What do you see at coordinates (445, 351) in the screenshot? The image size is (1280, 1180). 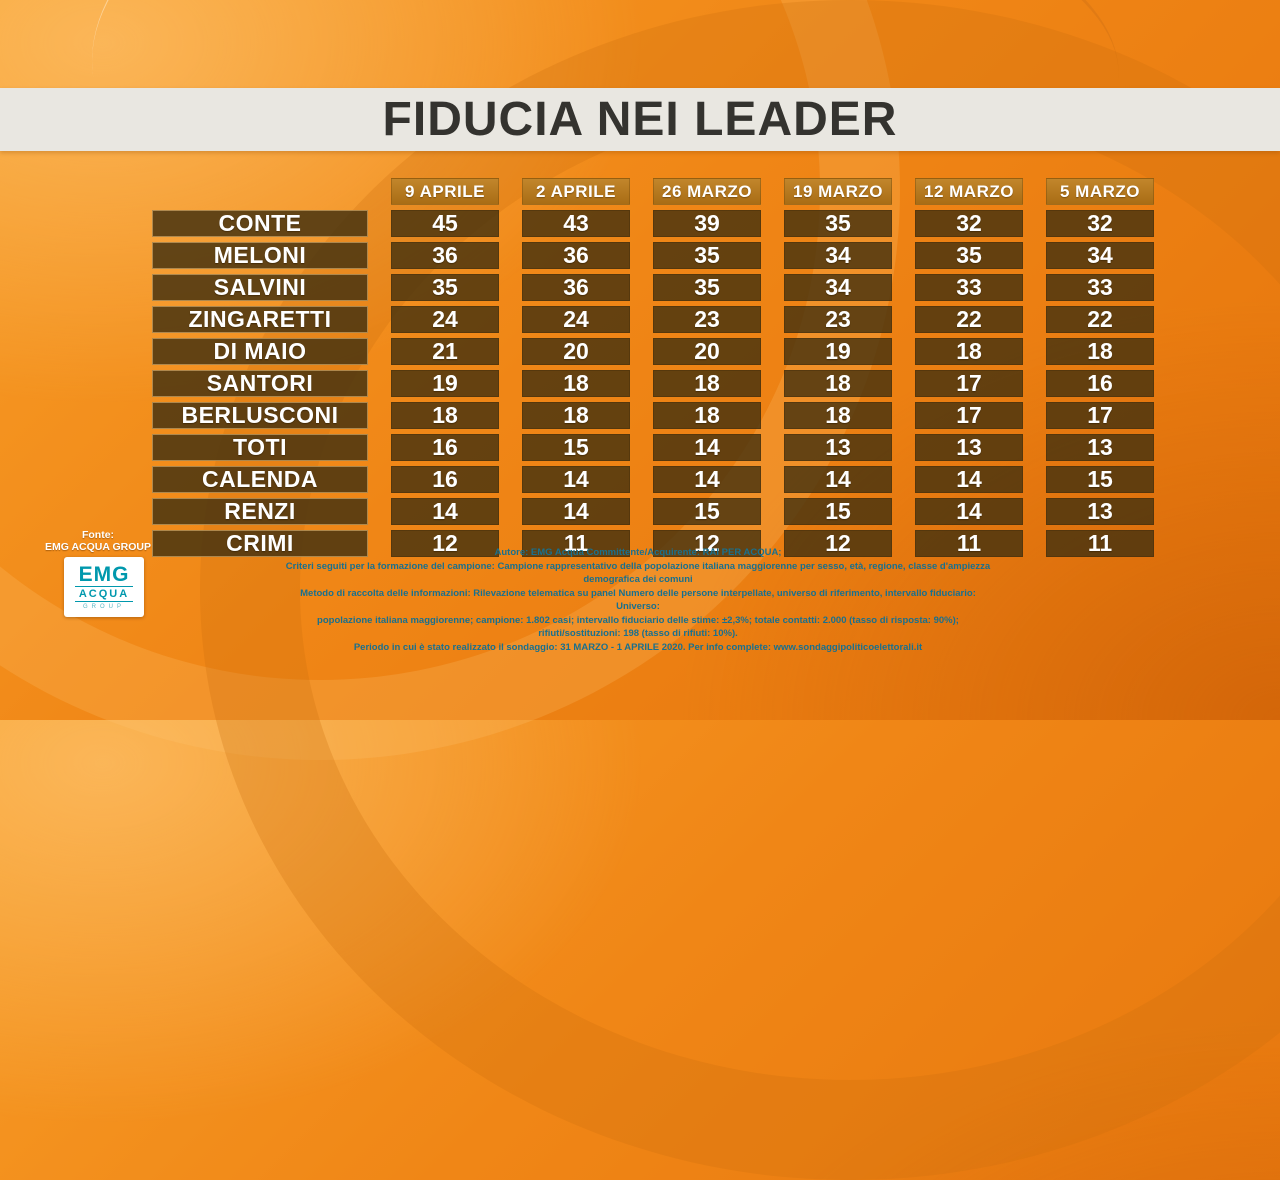 I see `value-cell: 21` at bounding box center [445, 351].